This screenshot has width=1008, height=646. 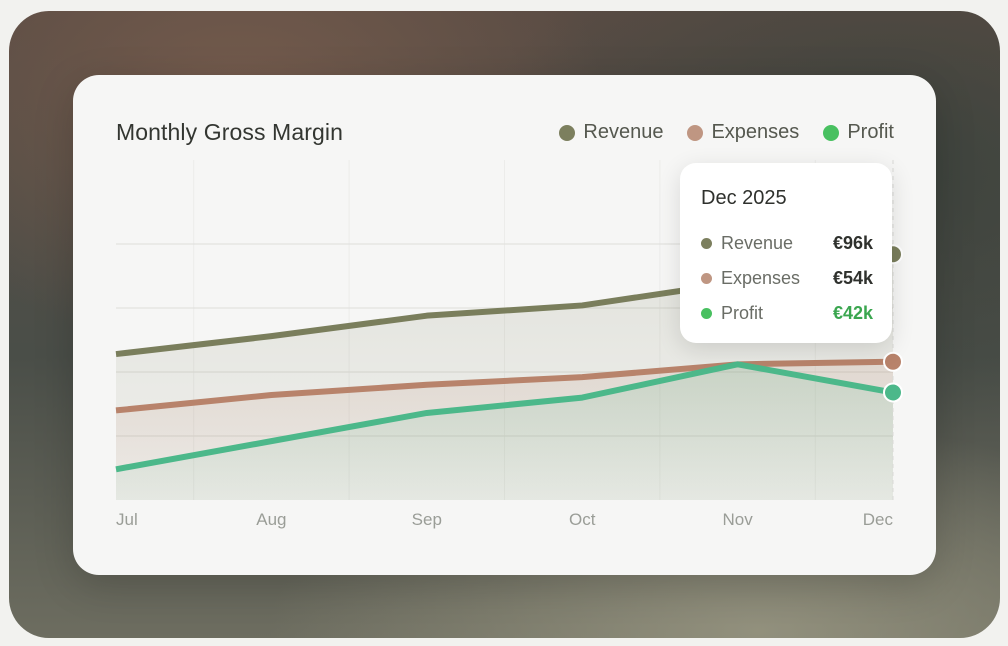 What do you see at coordinates (831, 132) in the screenshot?
I see `legend-dot-profit` at bounding box center [831, 132].